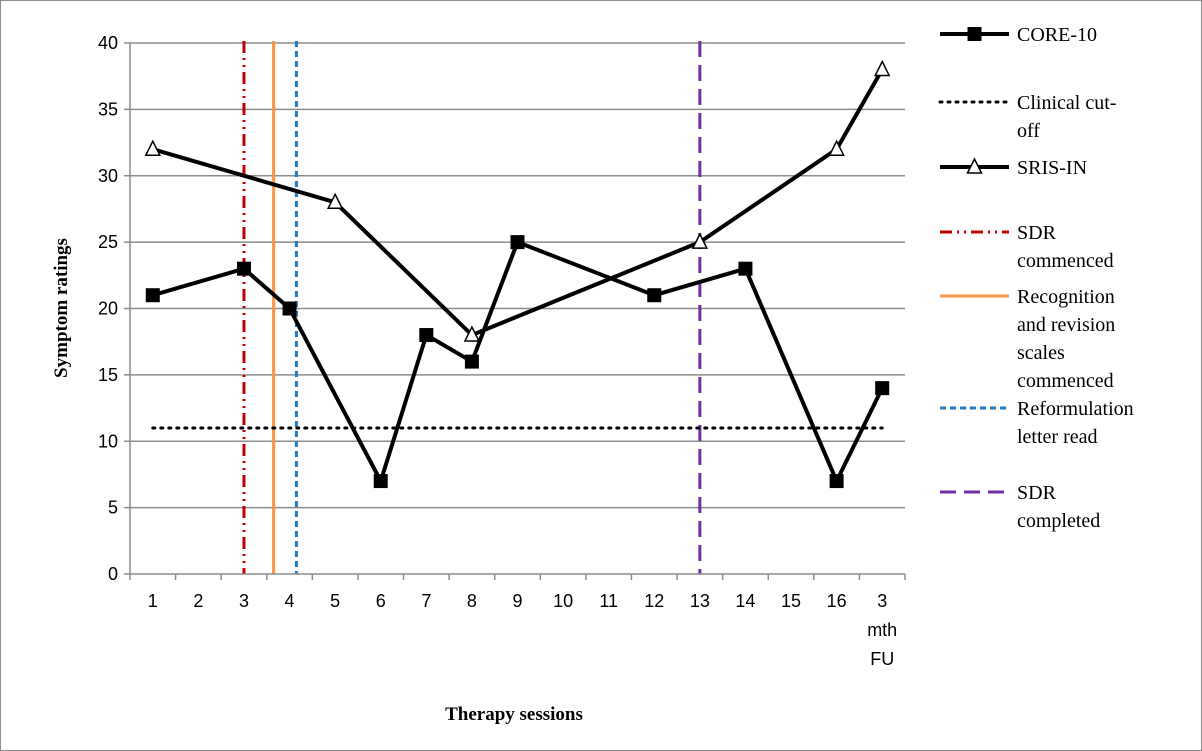  I want to click on x-tick-label: 2, so click(198, 601).